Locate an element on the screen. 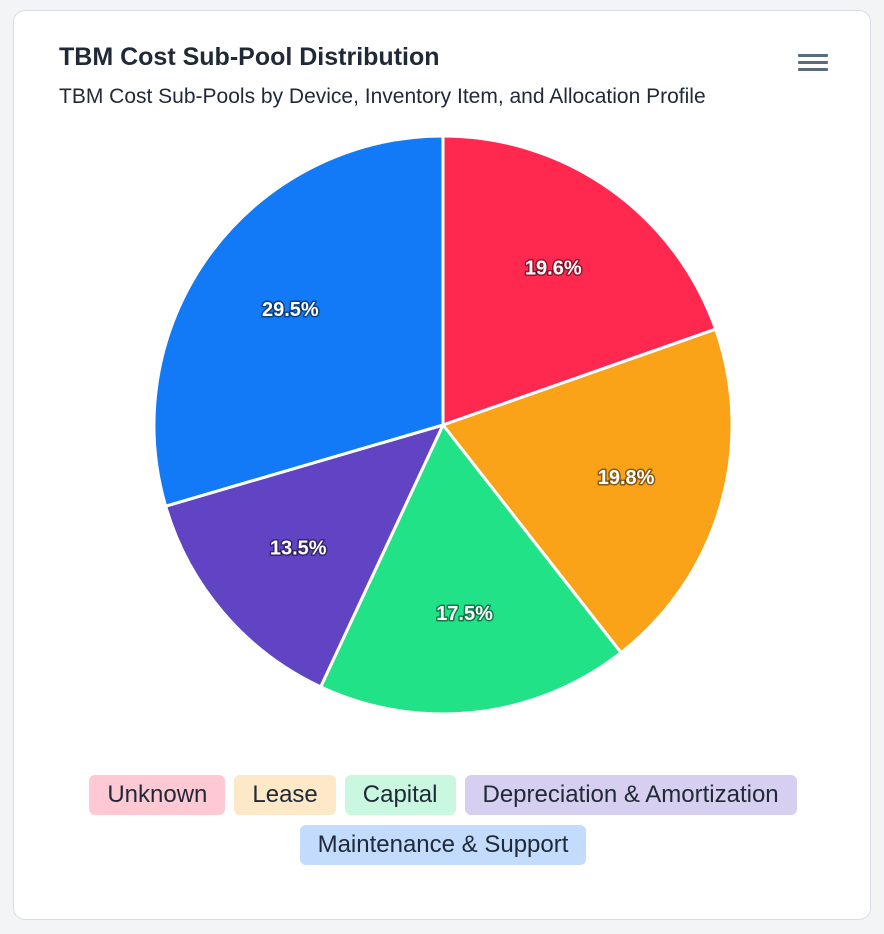  legend-item: Lease is located at coordinates (285, 795).